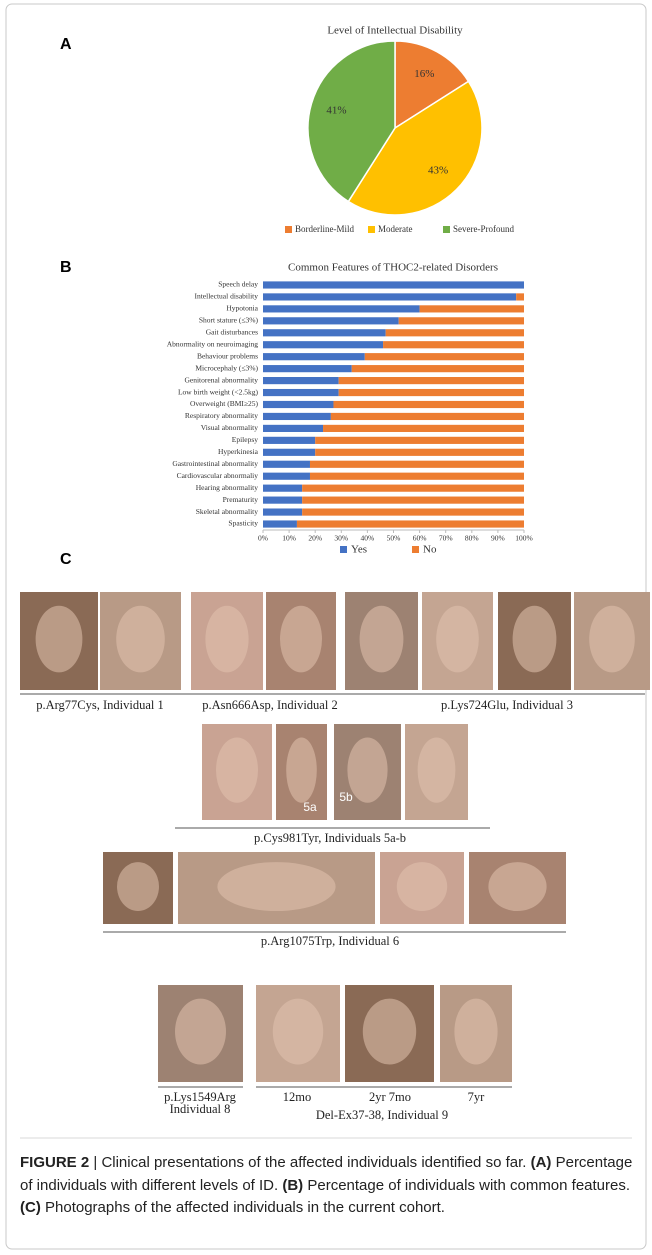  I want to click on age-label: 2yr 7mo, so click(390, 1097).